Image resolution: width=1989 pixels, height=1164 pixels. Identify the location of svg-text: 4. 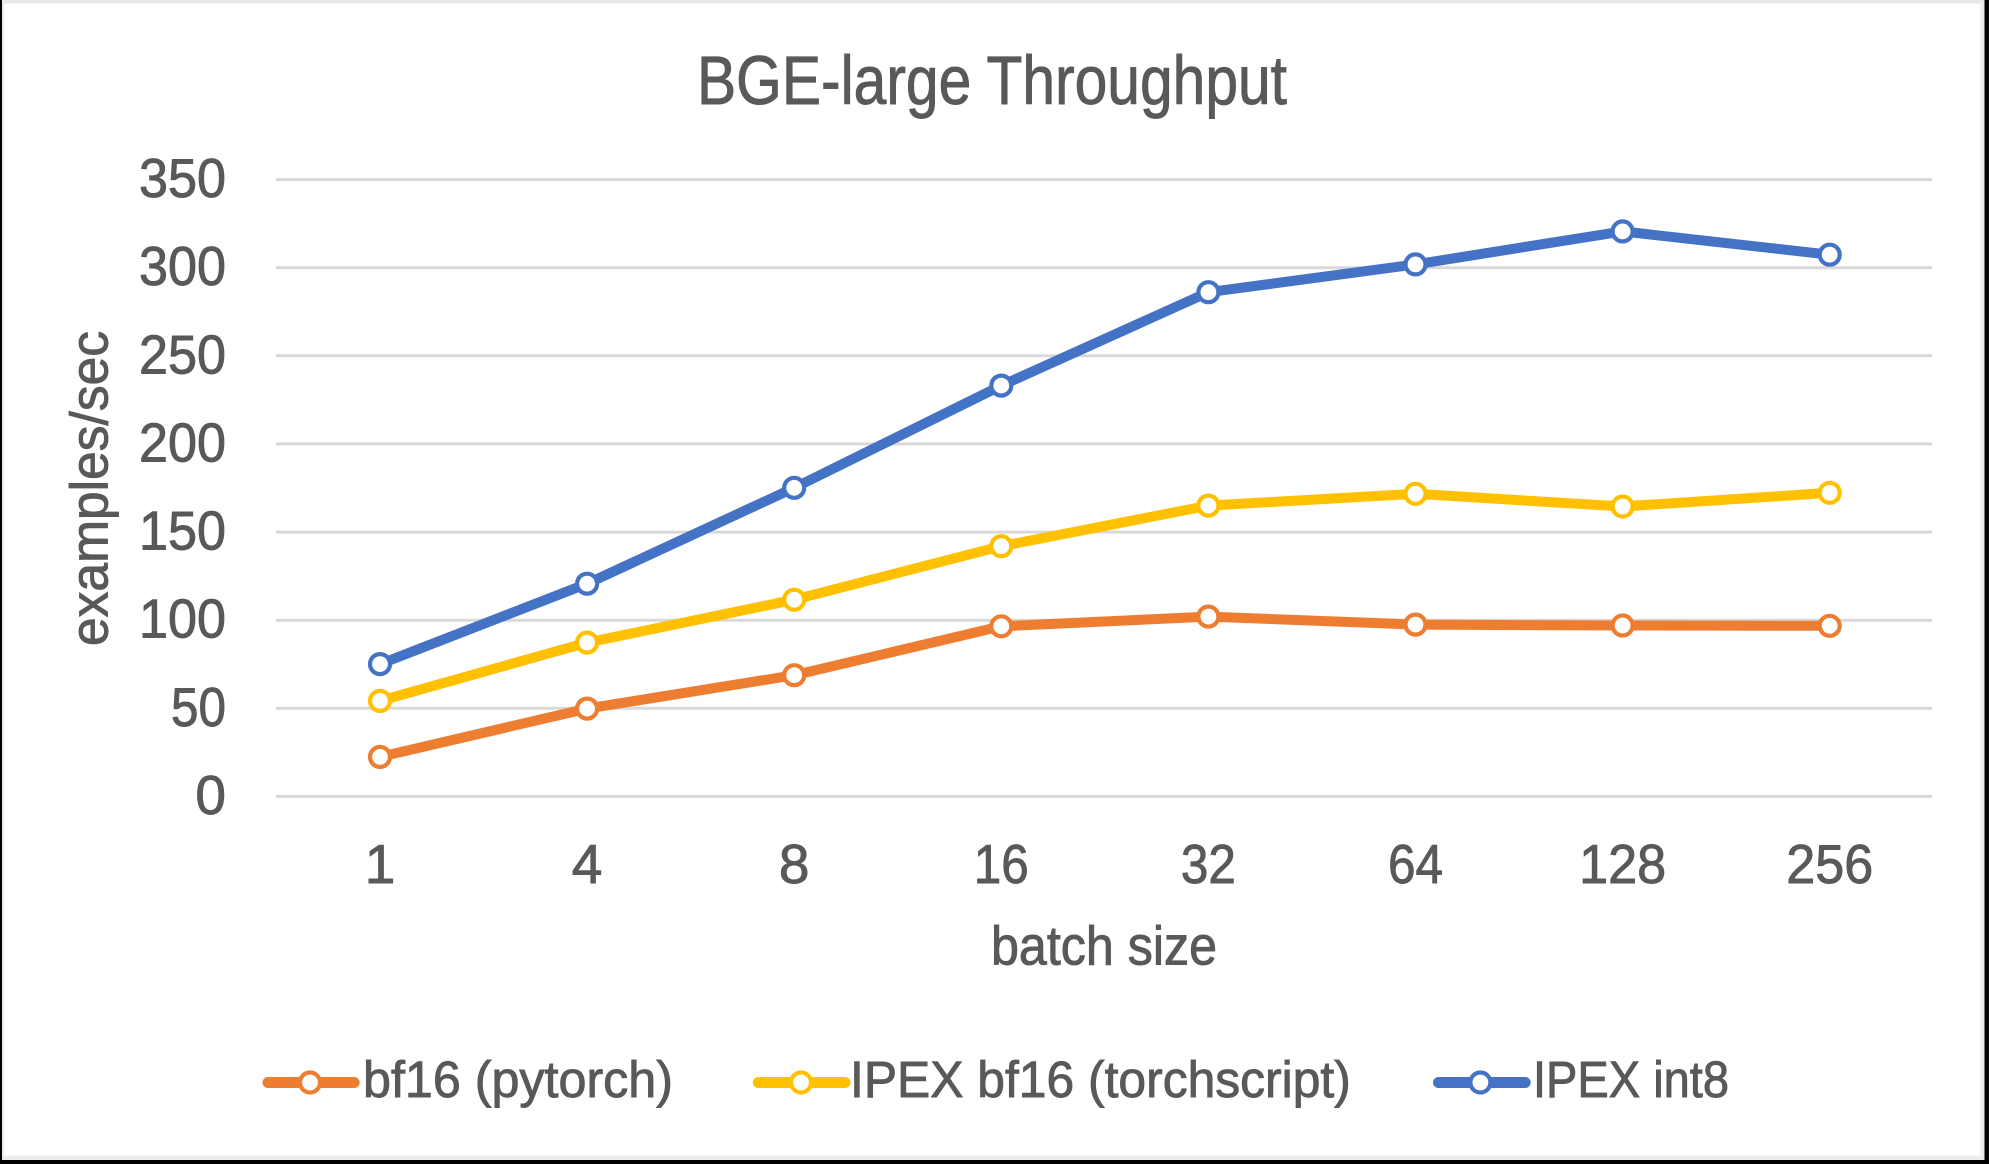
(587, 864).